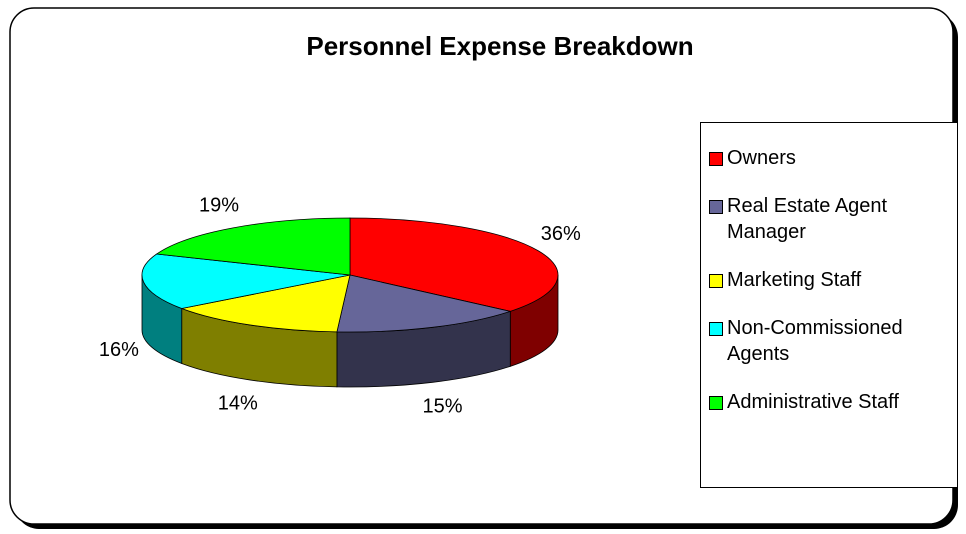 The height and width of the screenshot is (534, 966). I want to click on data-label: 15%, so click(443, 407).